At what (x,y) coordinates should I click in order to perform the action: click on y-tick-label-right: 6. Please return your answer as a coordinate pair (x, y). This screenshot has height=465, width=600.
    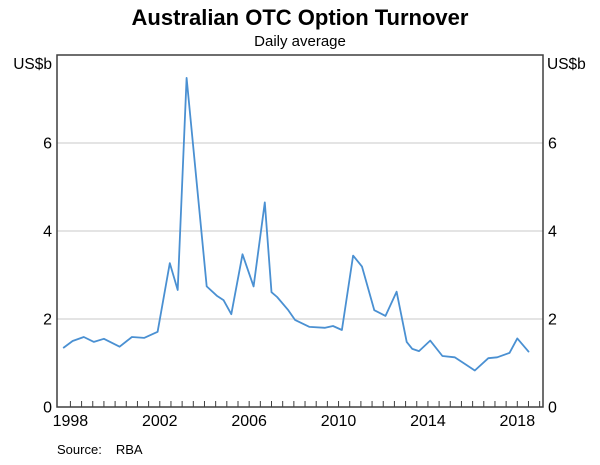
    Looking at the image, I should click on (552, 144).